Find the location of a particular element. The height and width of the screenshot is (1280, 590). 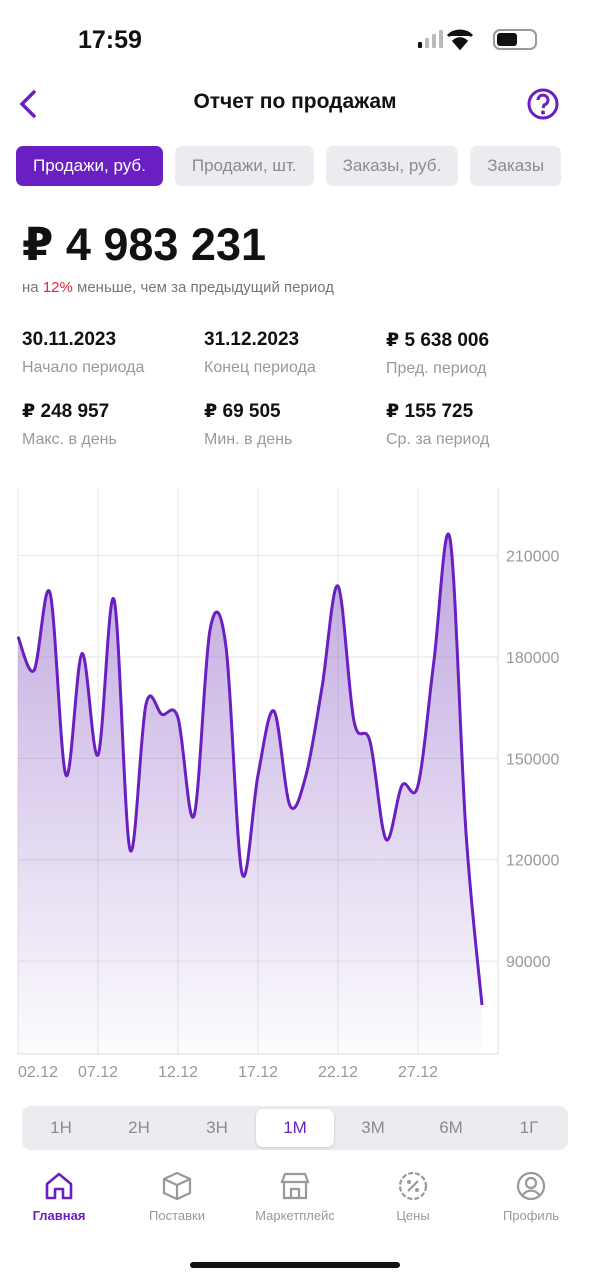

x-tick-label: 22.12 is located at coordinates (338, 1072).